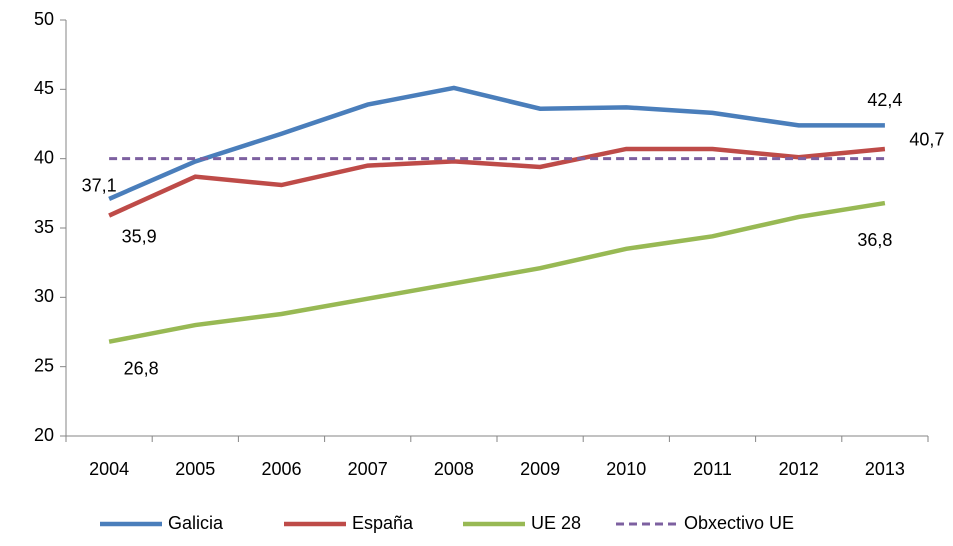  I want to click on y-tick-label: 20, so click(44, 435).